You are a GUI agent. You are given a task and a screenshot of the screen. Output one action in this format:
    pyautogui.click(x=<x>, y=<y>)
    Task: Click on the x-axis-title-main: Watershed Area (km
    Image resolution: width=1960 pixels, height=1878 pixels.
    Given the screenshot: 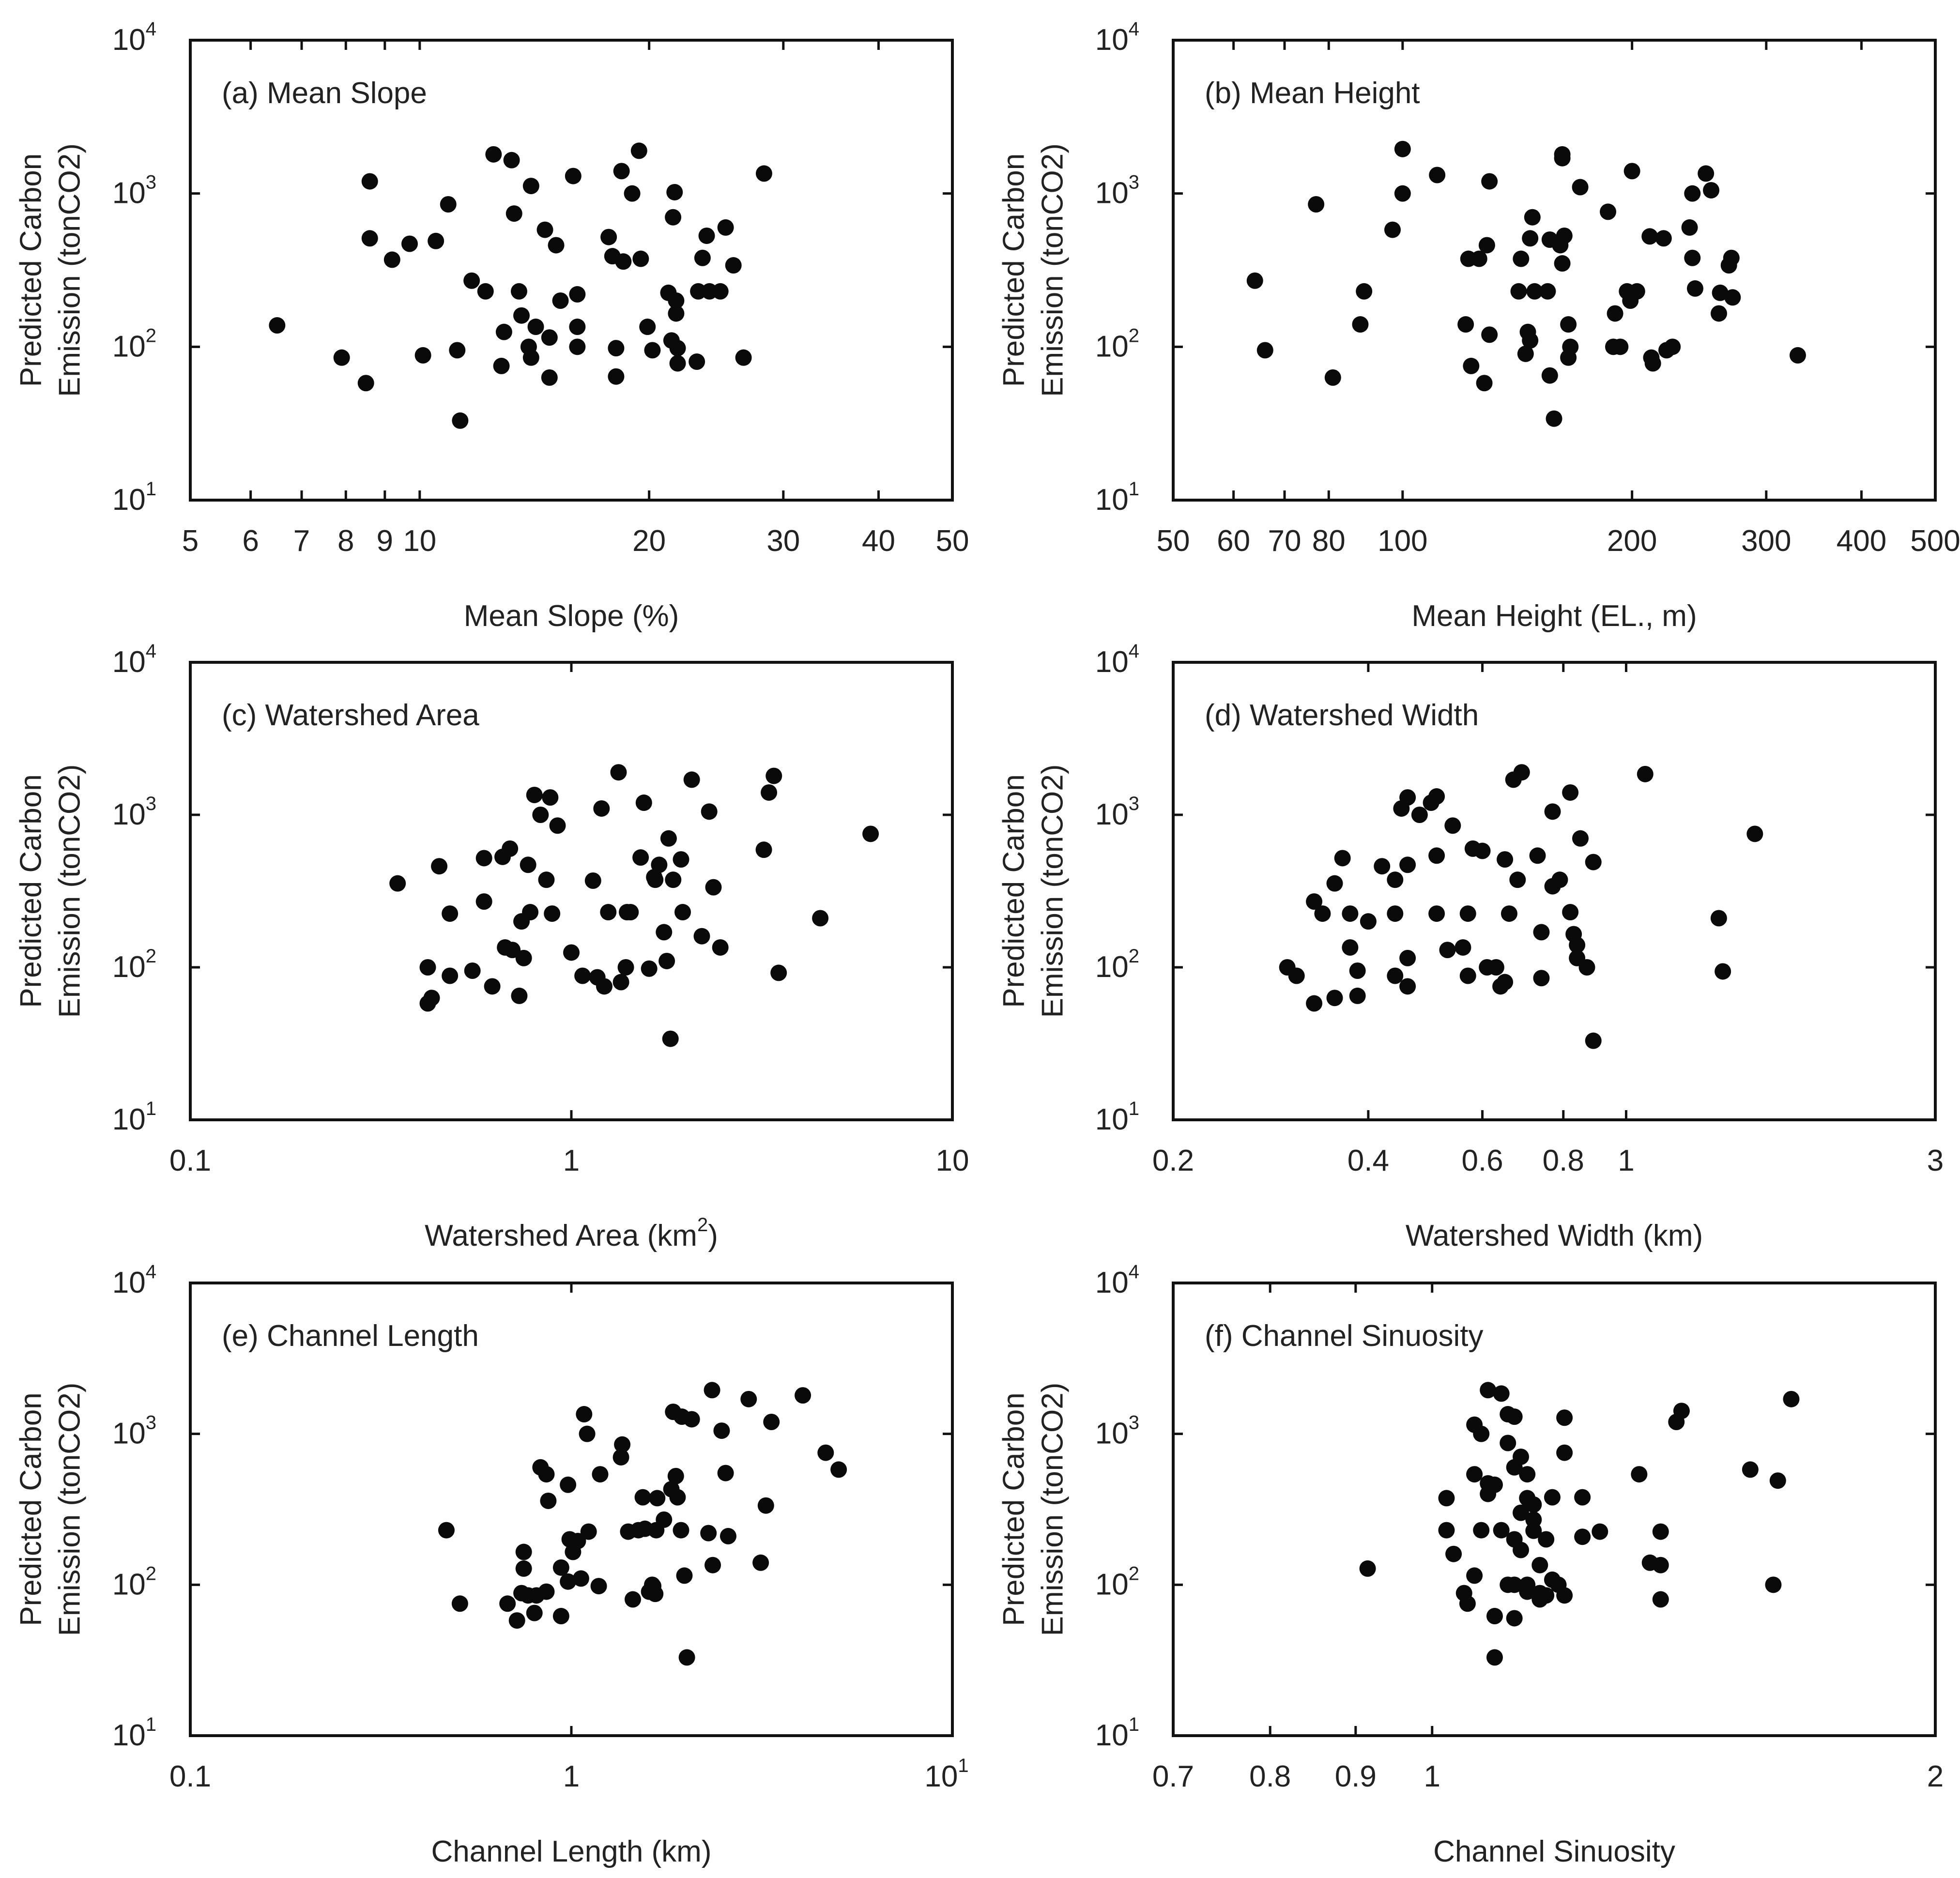 What is the action you would take?
    pyautogui.click(x=561, y=1235)
    